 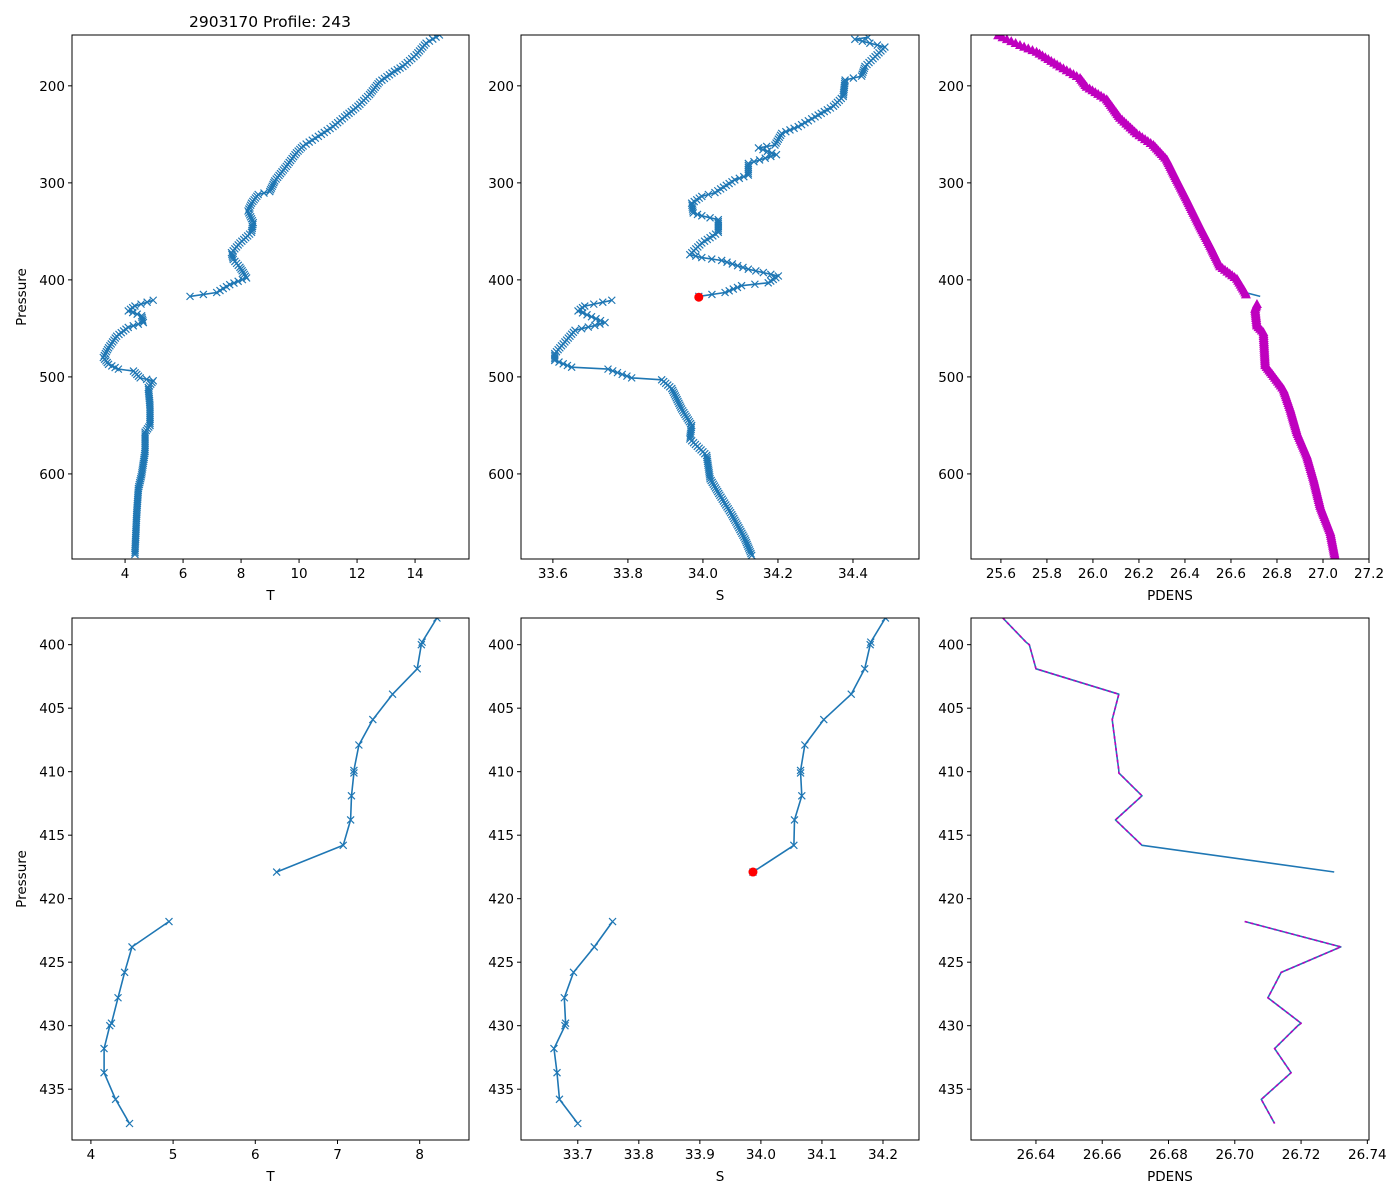 I want to click on x-tick-label: 6, so click(x=255, y=1155).